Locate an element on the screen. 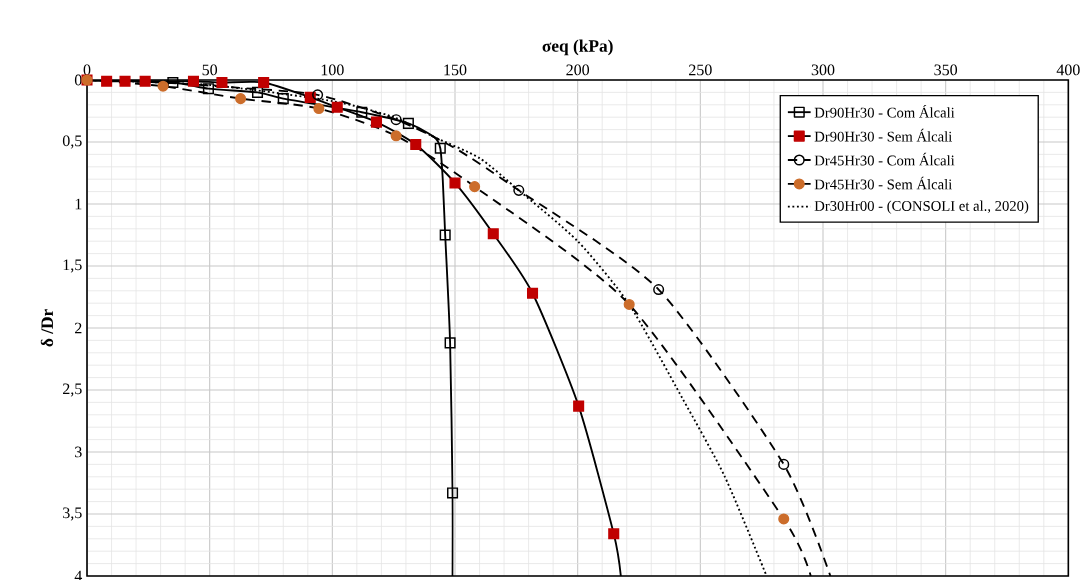  y-tick-label: 0 is located at coordinates (78, 80).